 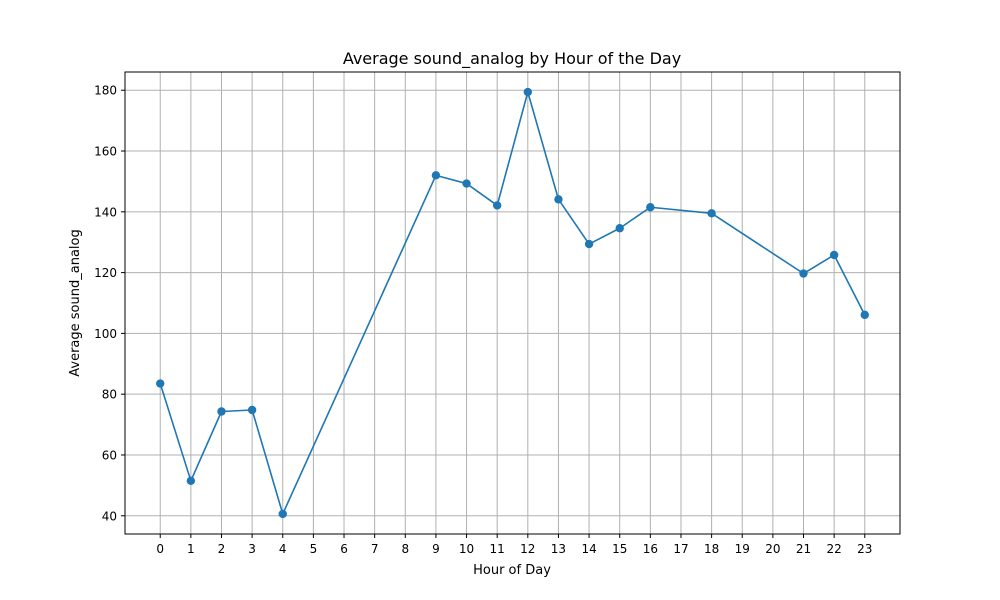 What do you see at coordinates (160, 549) in the screenshot?
I see `x-tick-label: 0` at bounding box center [160, 549].